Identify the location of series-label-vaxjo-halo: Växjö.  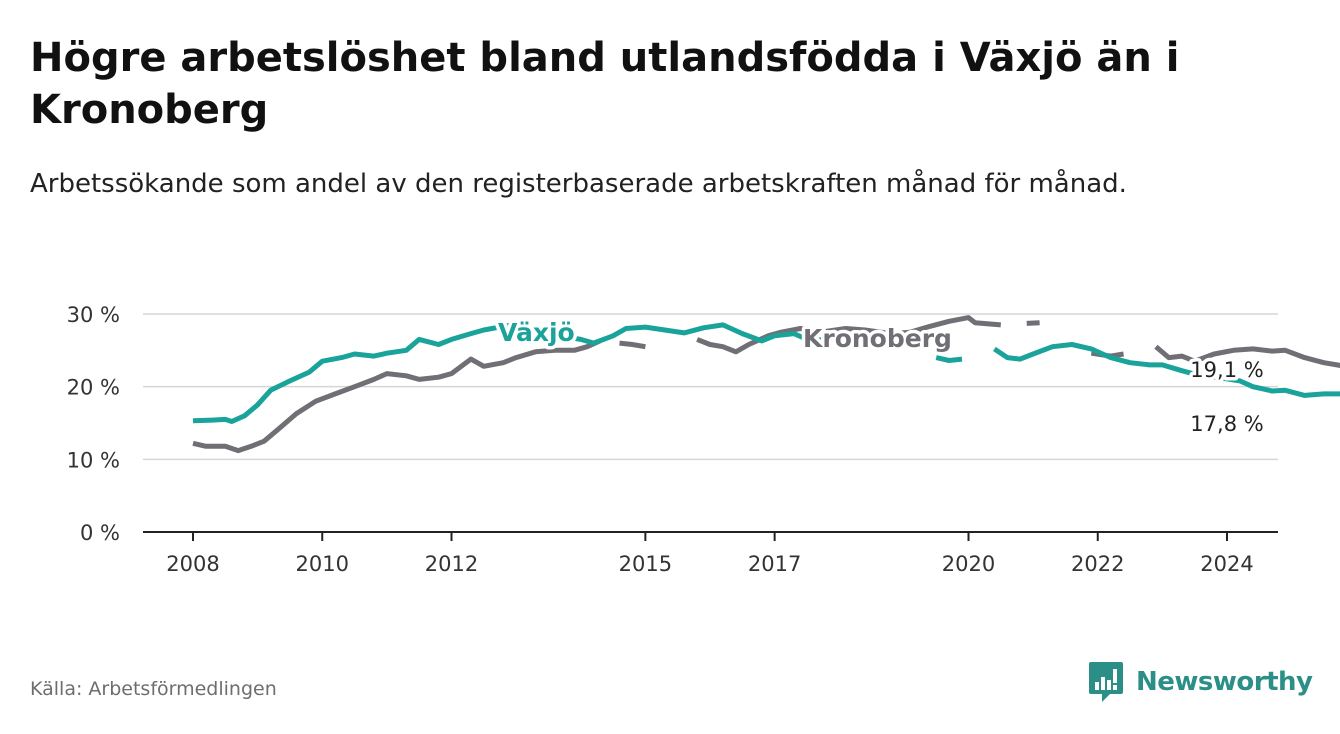
(536, 332).